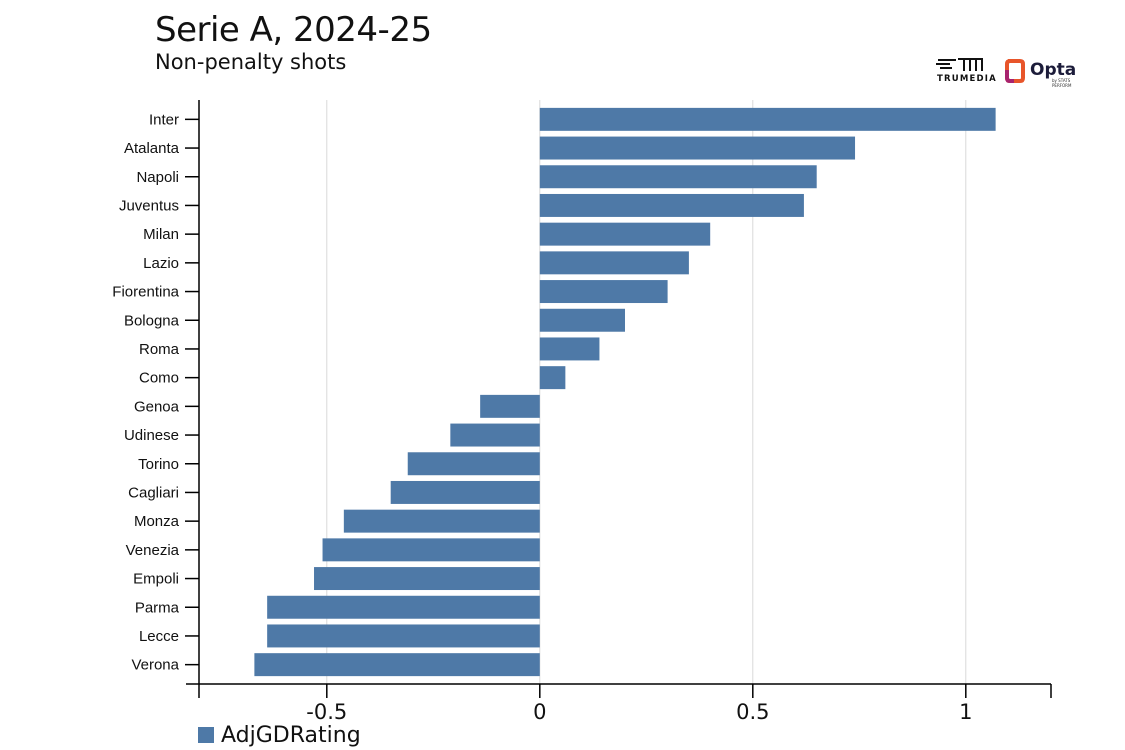  I want to click on y-tick-label: Lazio, so click(161, 263).